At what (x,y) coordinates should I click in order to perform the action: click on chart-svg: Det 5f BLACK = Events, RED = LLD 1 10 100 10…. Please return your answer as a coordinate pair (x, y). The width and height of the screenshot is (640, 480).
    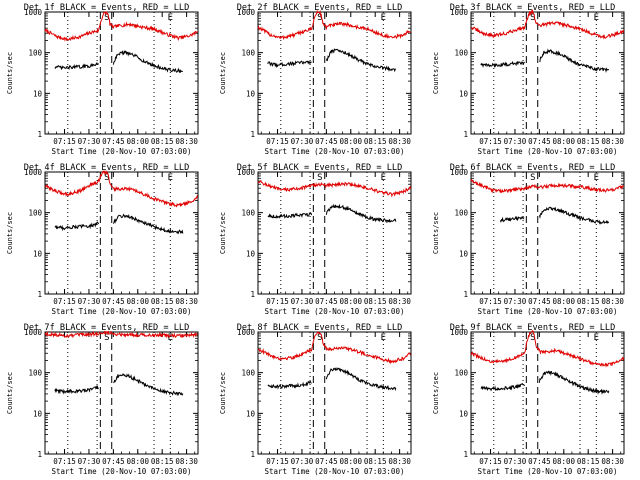
    Looking at the image, I should click on (315, 239).